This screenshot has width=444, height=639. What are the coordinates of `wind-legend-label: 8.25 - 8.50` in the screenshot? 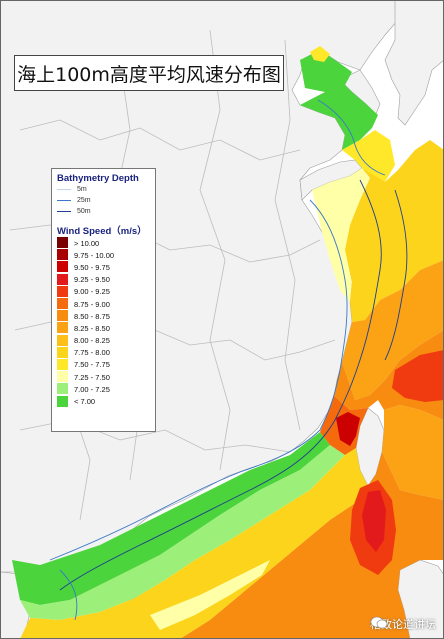 It's located at (92, 328).